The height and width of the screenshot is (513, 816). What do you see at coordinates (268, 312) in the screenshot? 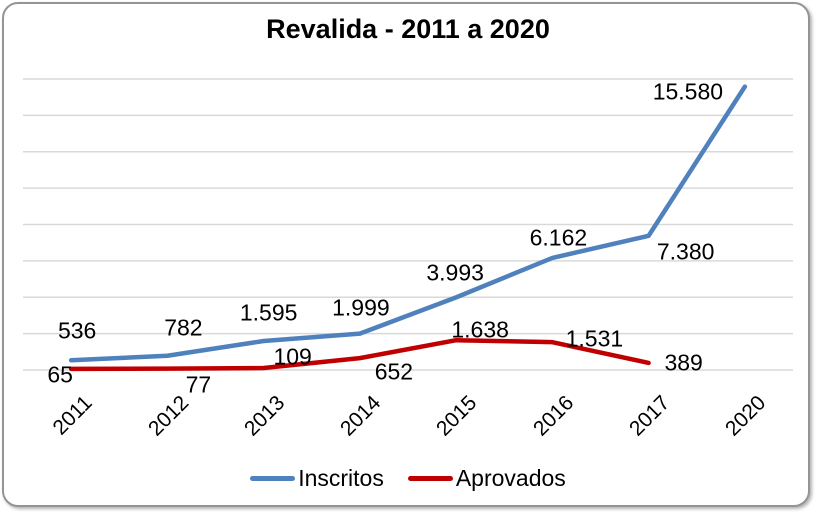
I see `data-label-inscritos-2013: 1.595` at bounding box center [268, 312].